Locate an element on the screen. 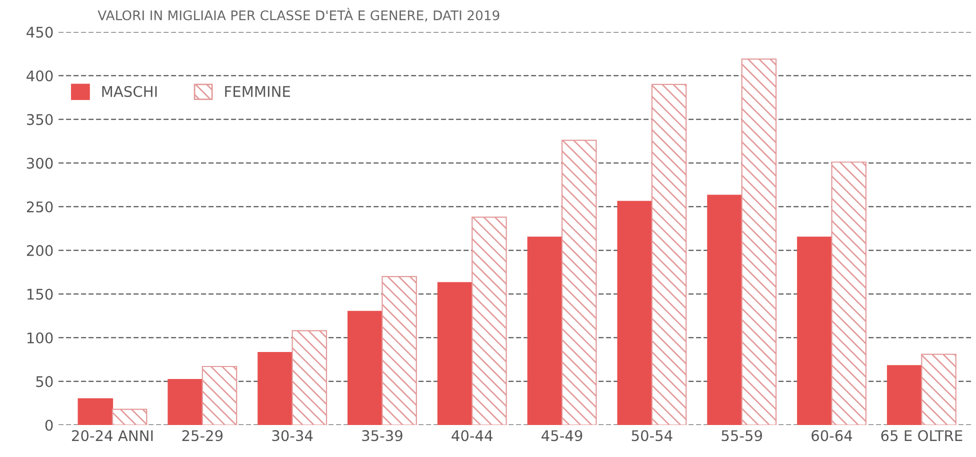 The height and width of the screenshot is (457, 976). y-tick-label: 100 is located at coordinates (40, 338).